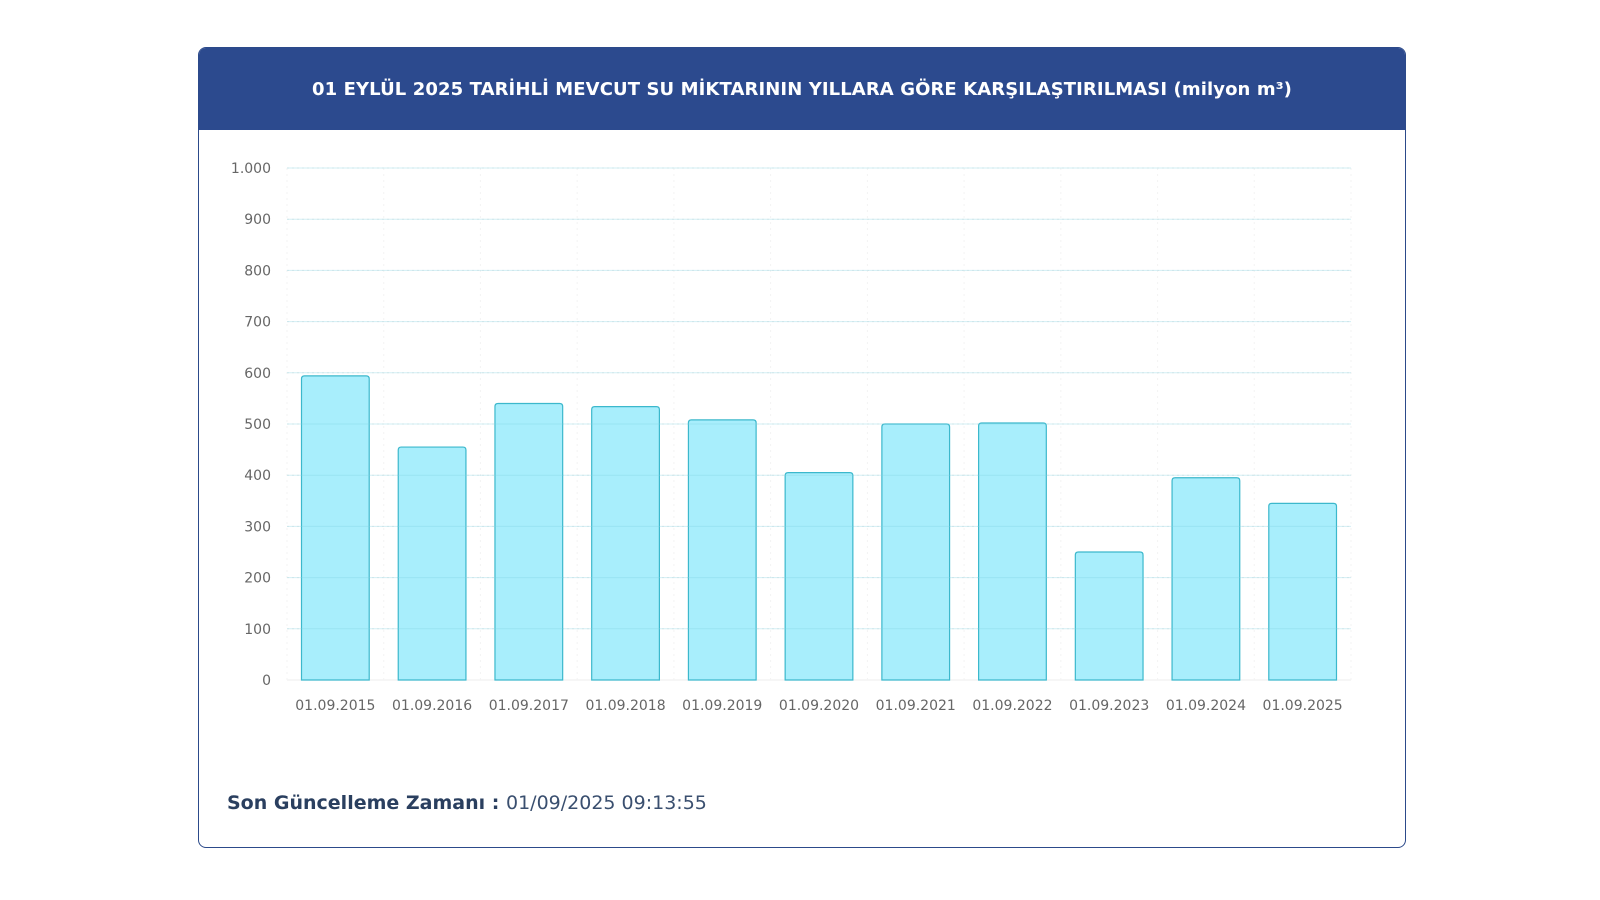  Describe the element at coordinates (1303, 591) in the screenshot. I see `bar-01.09.2025` at that location.